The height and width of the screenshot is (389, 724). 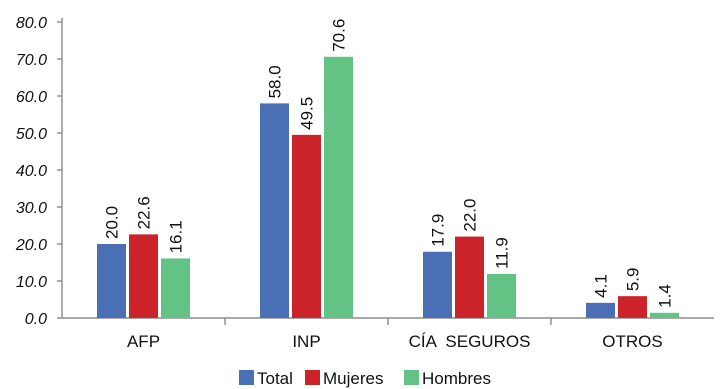 What do you see at coordinates (31, 134) in the screenshot?
I see `y-tick-label: 50.0` at bounding box center [31, 134].